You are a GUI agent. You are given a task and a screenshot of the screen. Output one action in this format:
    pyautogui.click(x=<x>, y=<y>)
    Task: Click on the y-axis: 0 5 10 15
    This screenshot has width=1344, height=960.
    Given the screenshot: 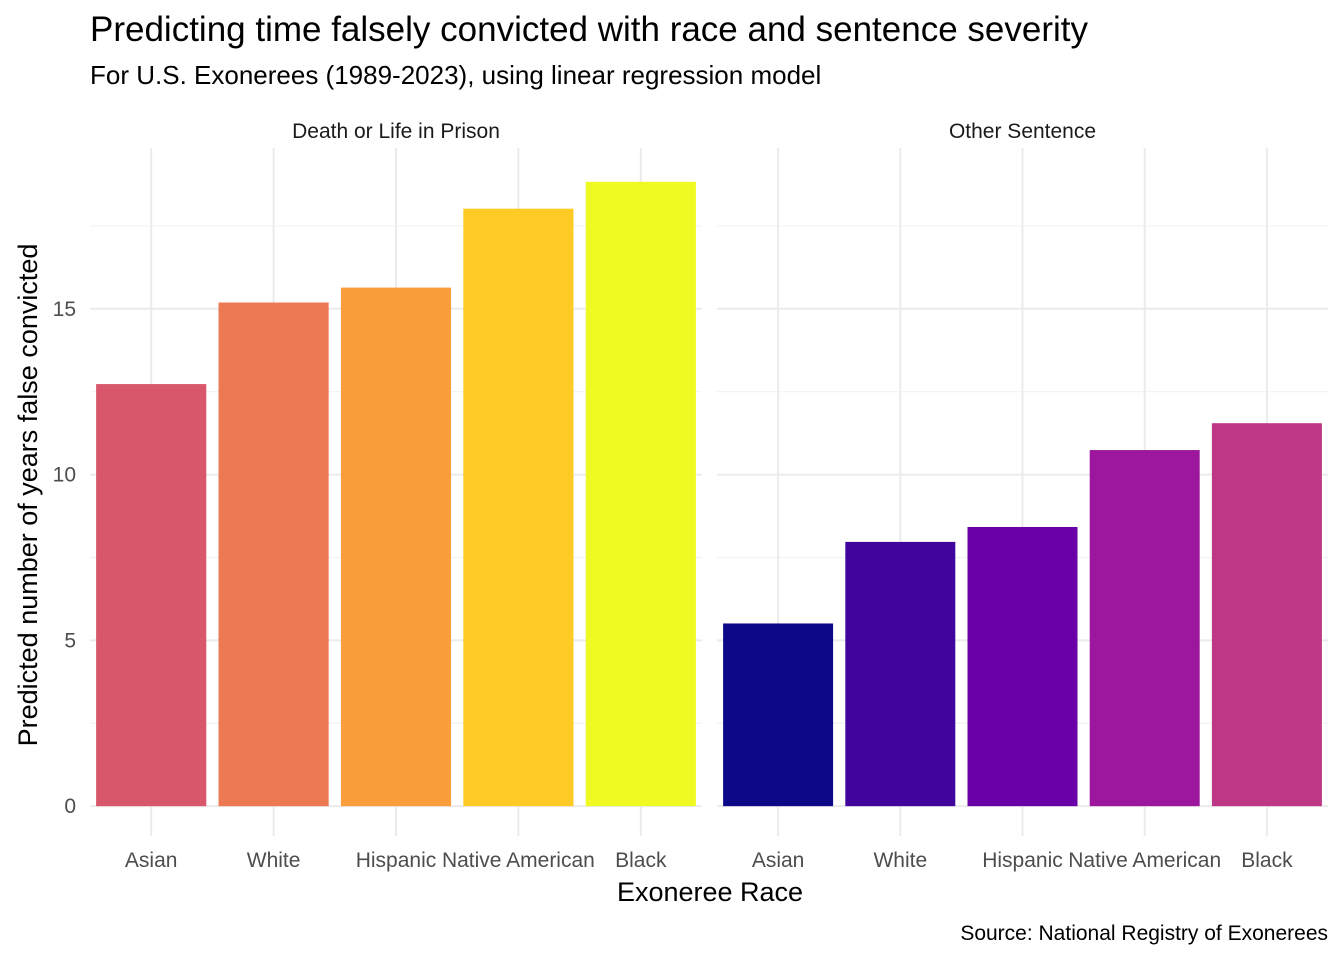 What is the action you would take?
    pyautogui.click(x=64, y=558)
    